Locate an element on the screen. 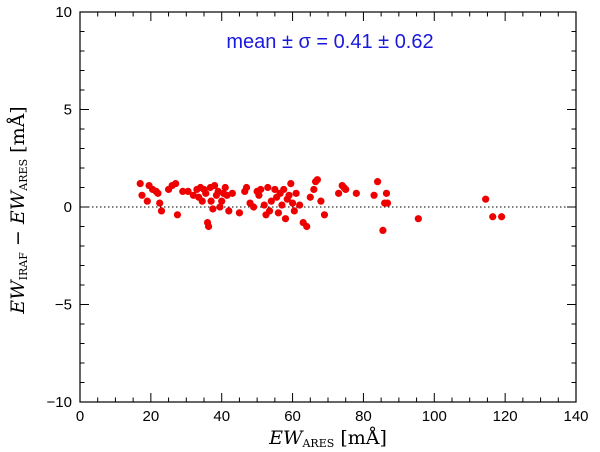  stats-annotation: mean ± σ = 0.41 ± 0.62 is located at coordinates (329, 42).